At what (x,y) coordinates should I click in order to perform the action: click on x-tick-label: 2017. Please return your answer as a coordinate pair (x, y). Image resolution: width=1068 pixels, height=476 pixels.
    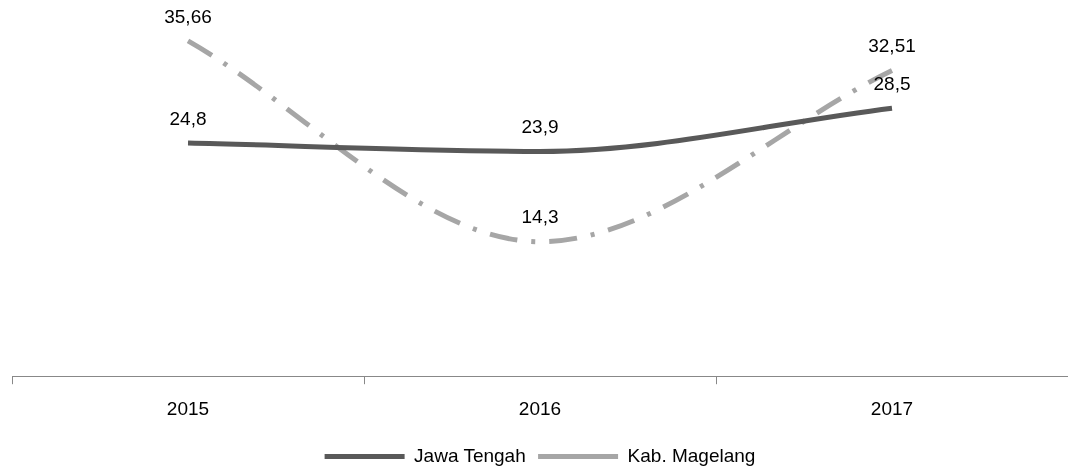
    Looking at the image, I should click on (892, 408).